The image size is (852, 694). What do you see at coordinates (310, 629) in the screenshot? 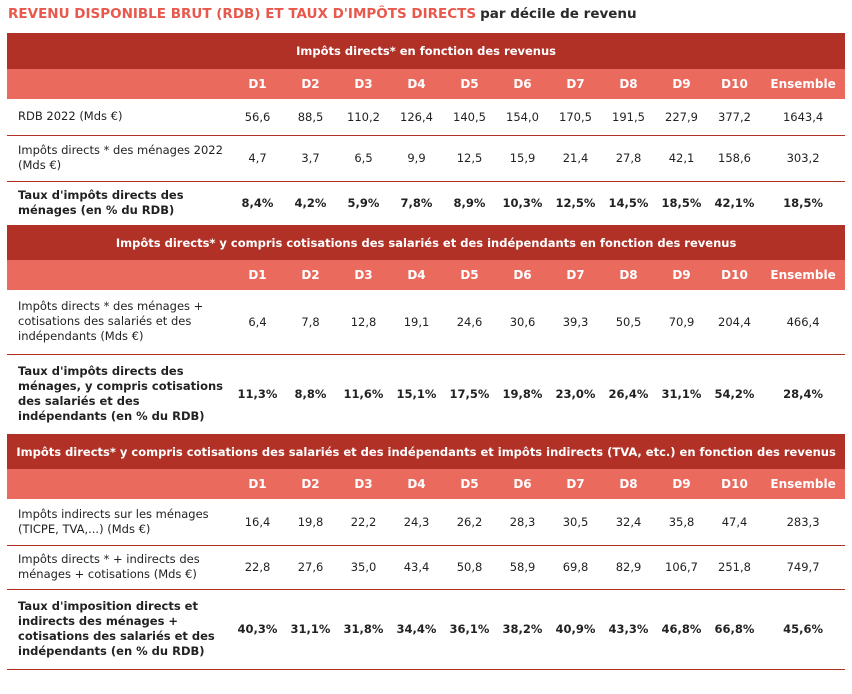
I see `cell-value: 31,1%` at bounding box center [310, 629].